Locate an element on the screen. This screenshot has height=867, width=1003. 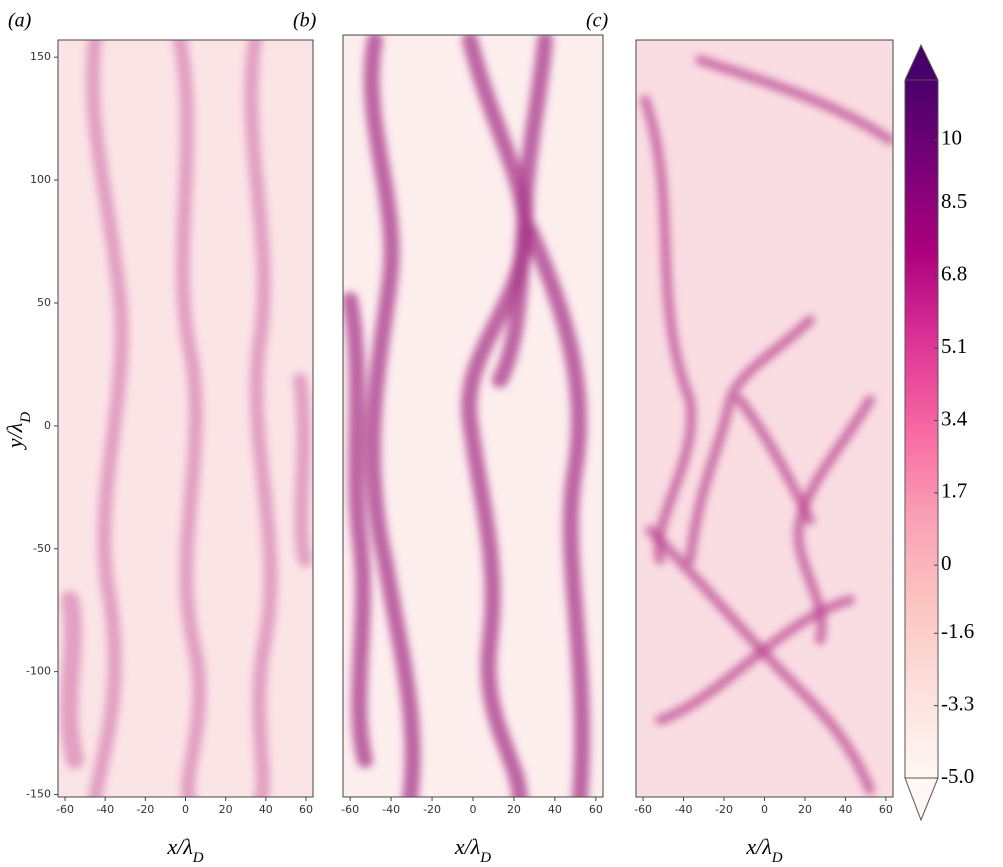
panel-label: (a) is located at coordinates (20, 21).